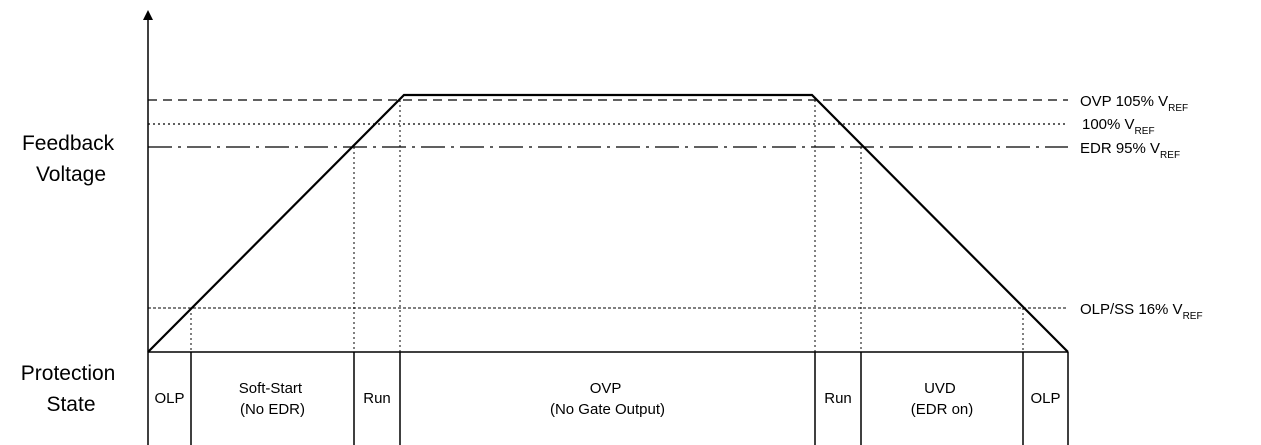 Image resolution: width=1261 pixels, height=445 pixels. Describe the element at coordinates (68, 143) in the screenshot. I see `feedback-voltage-label-line1: Feedback` at that location.